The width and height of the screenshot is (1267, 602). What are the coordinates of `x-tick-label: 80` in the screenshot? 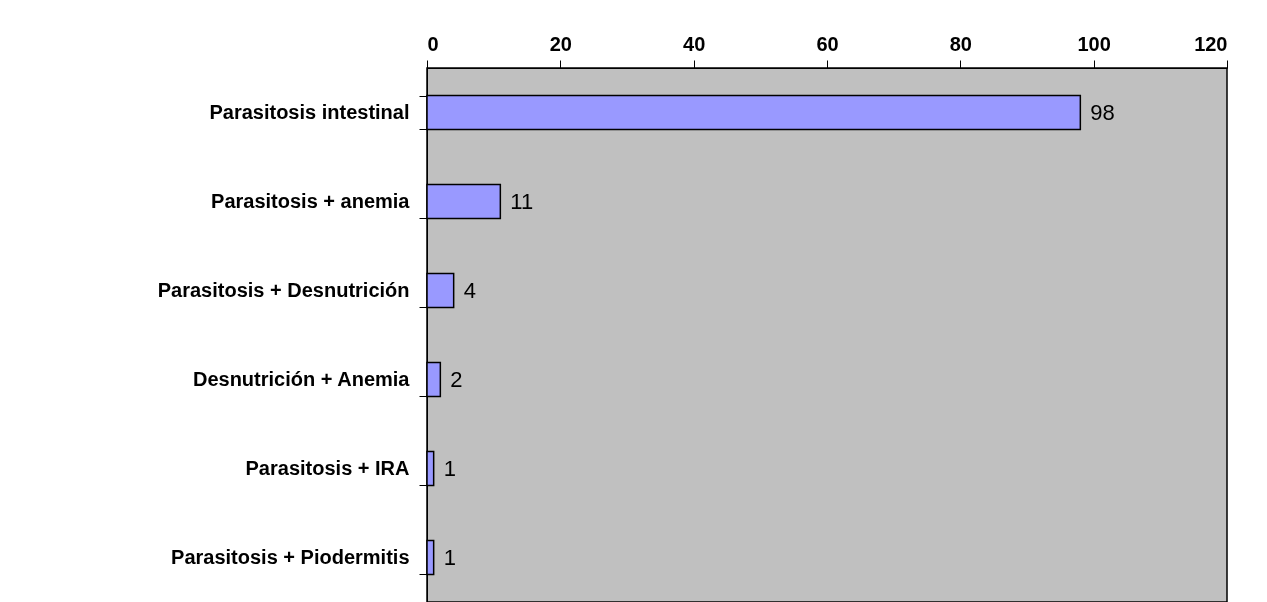 It's located at (960, 43).